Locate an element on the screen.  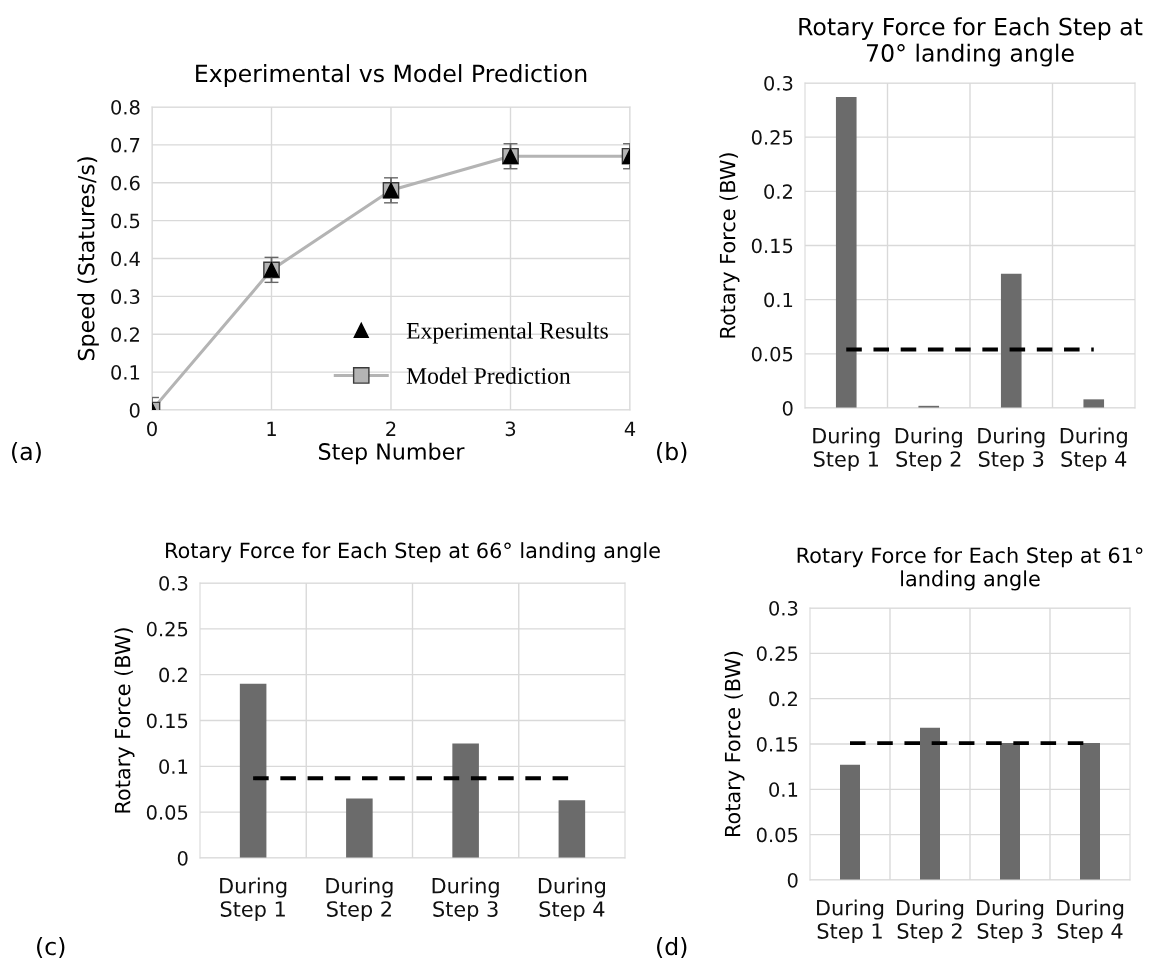
legend-label: Experimental Results is located at coordinates (507, 333).